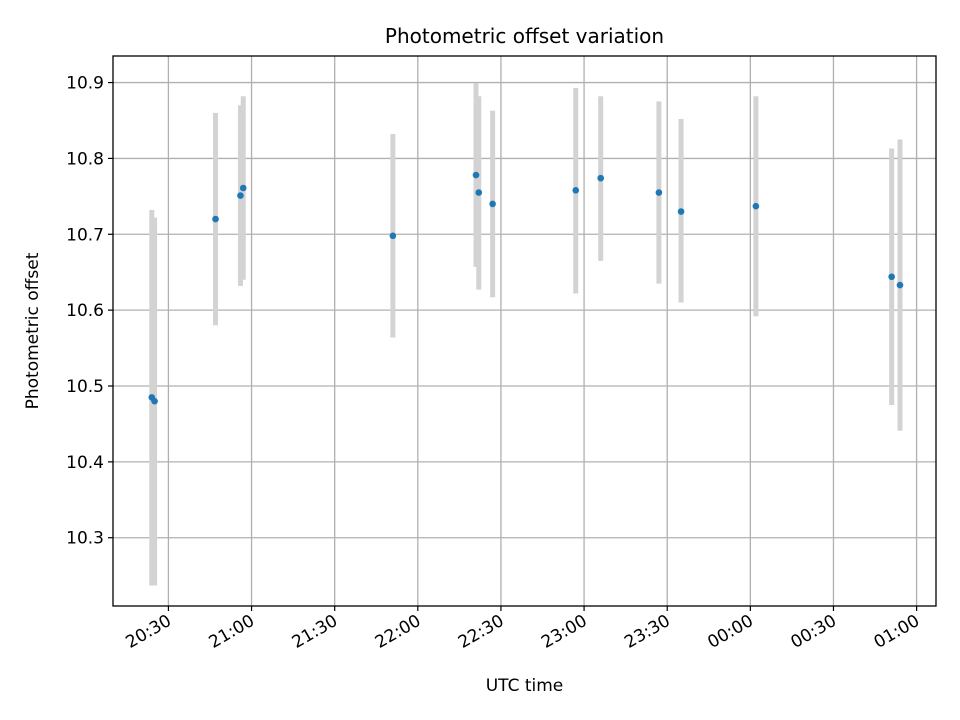 The width and height of the screenshot is (960, 720). Describe the element at coordinates (525, 686) in the screenshot. I see `x-axis-label: UTC time` at that location.